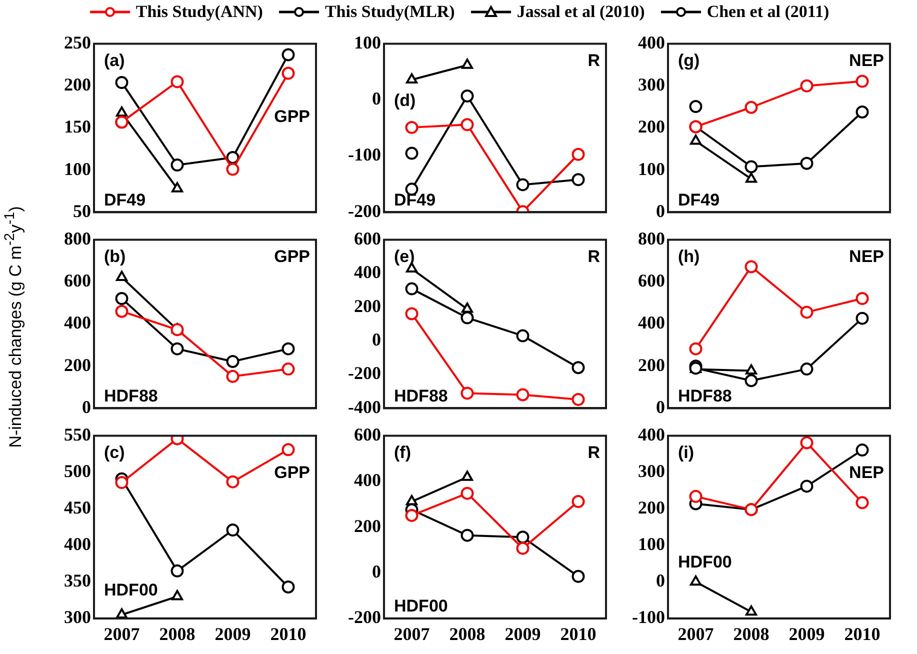 The height and width of the screenshot is (654, 917). I want to click on annotation: (h), so click(689, 256).